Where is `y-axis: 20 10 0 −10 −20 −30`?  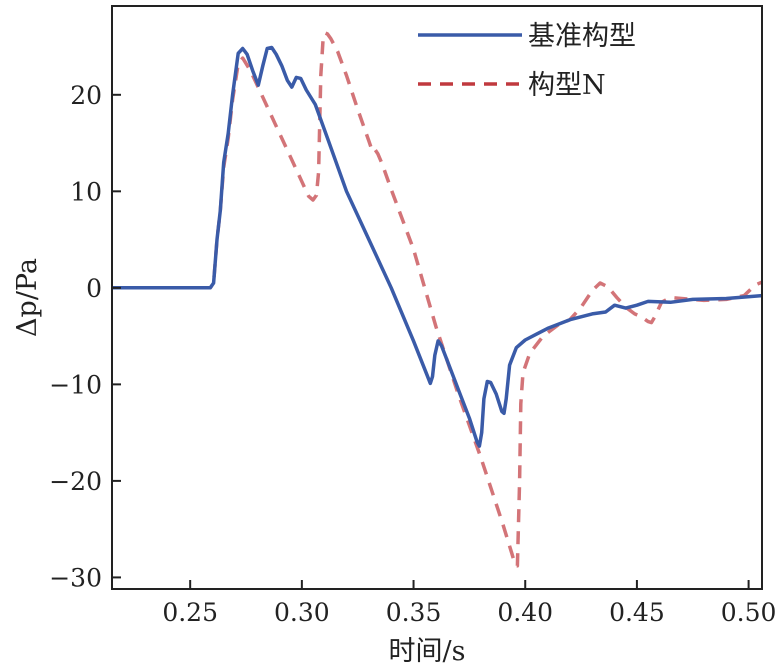
y-axis: 20 10 0 −10 −20 −30 is located at coordinates (85, 336).